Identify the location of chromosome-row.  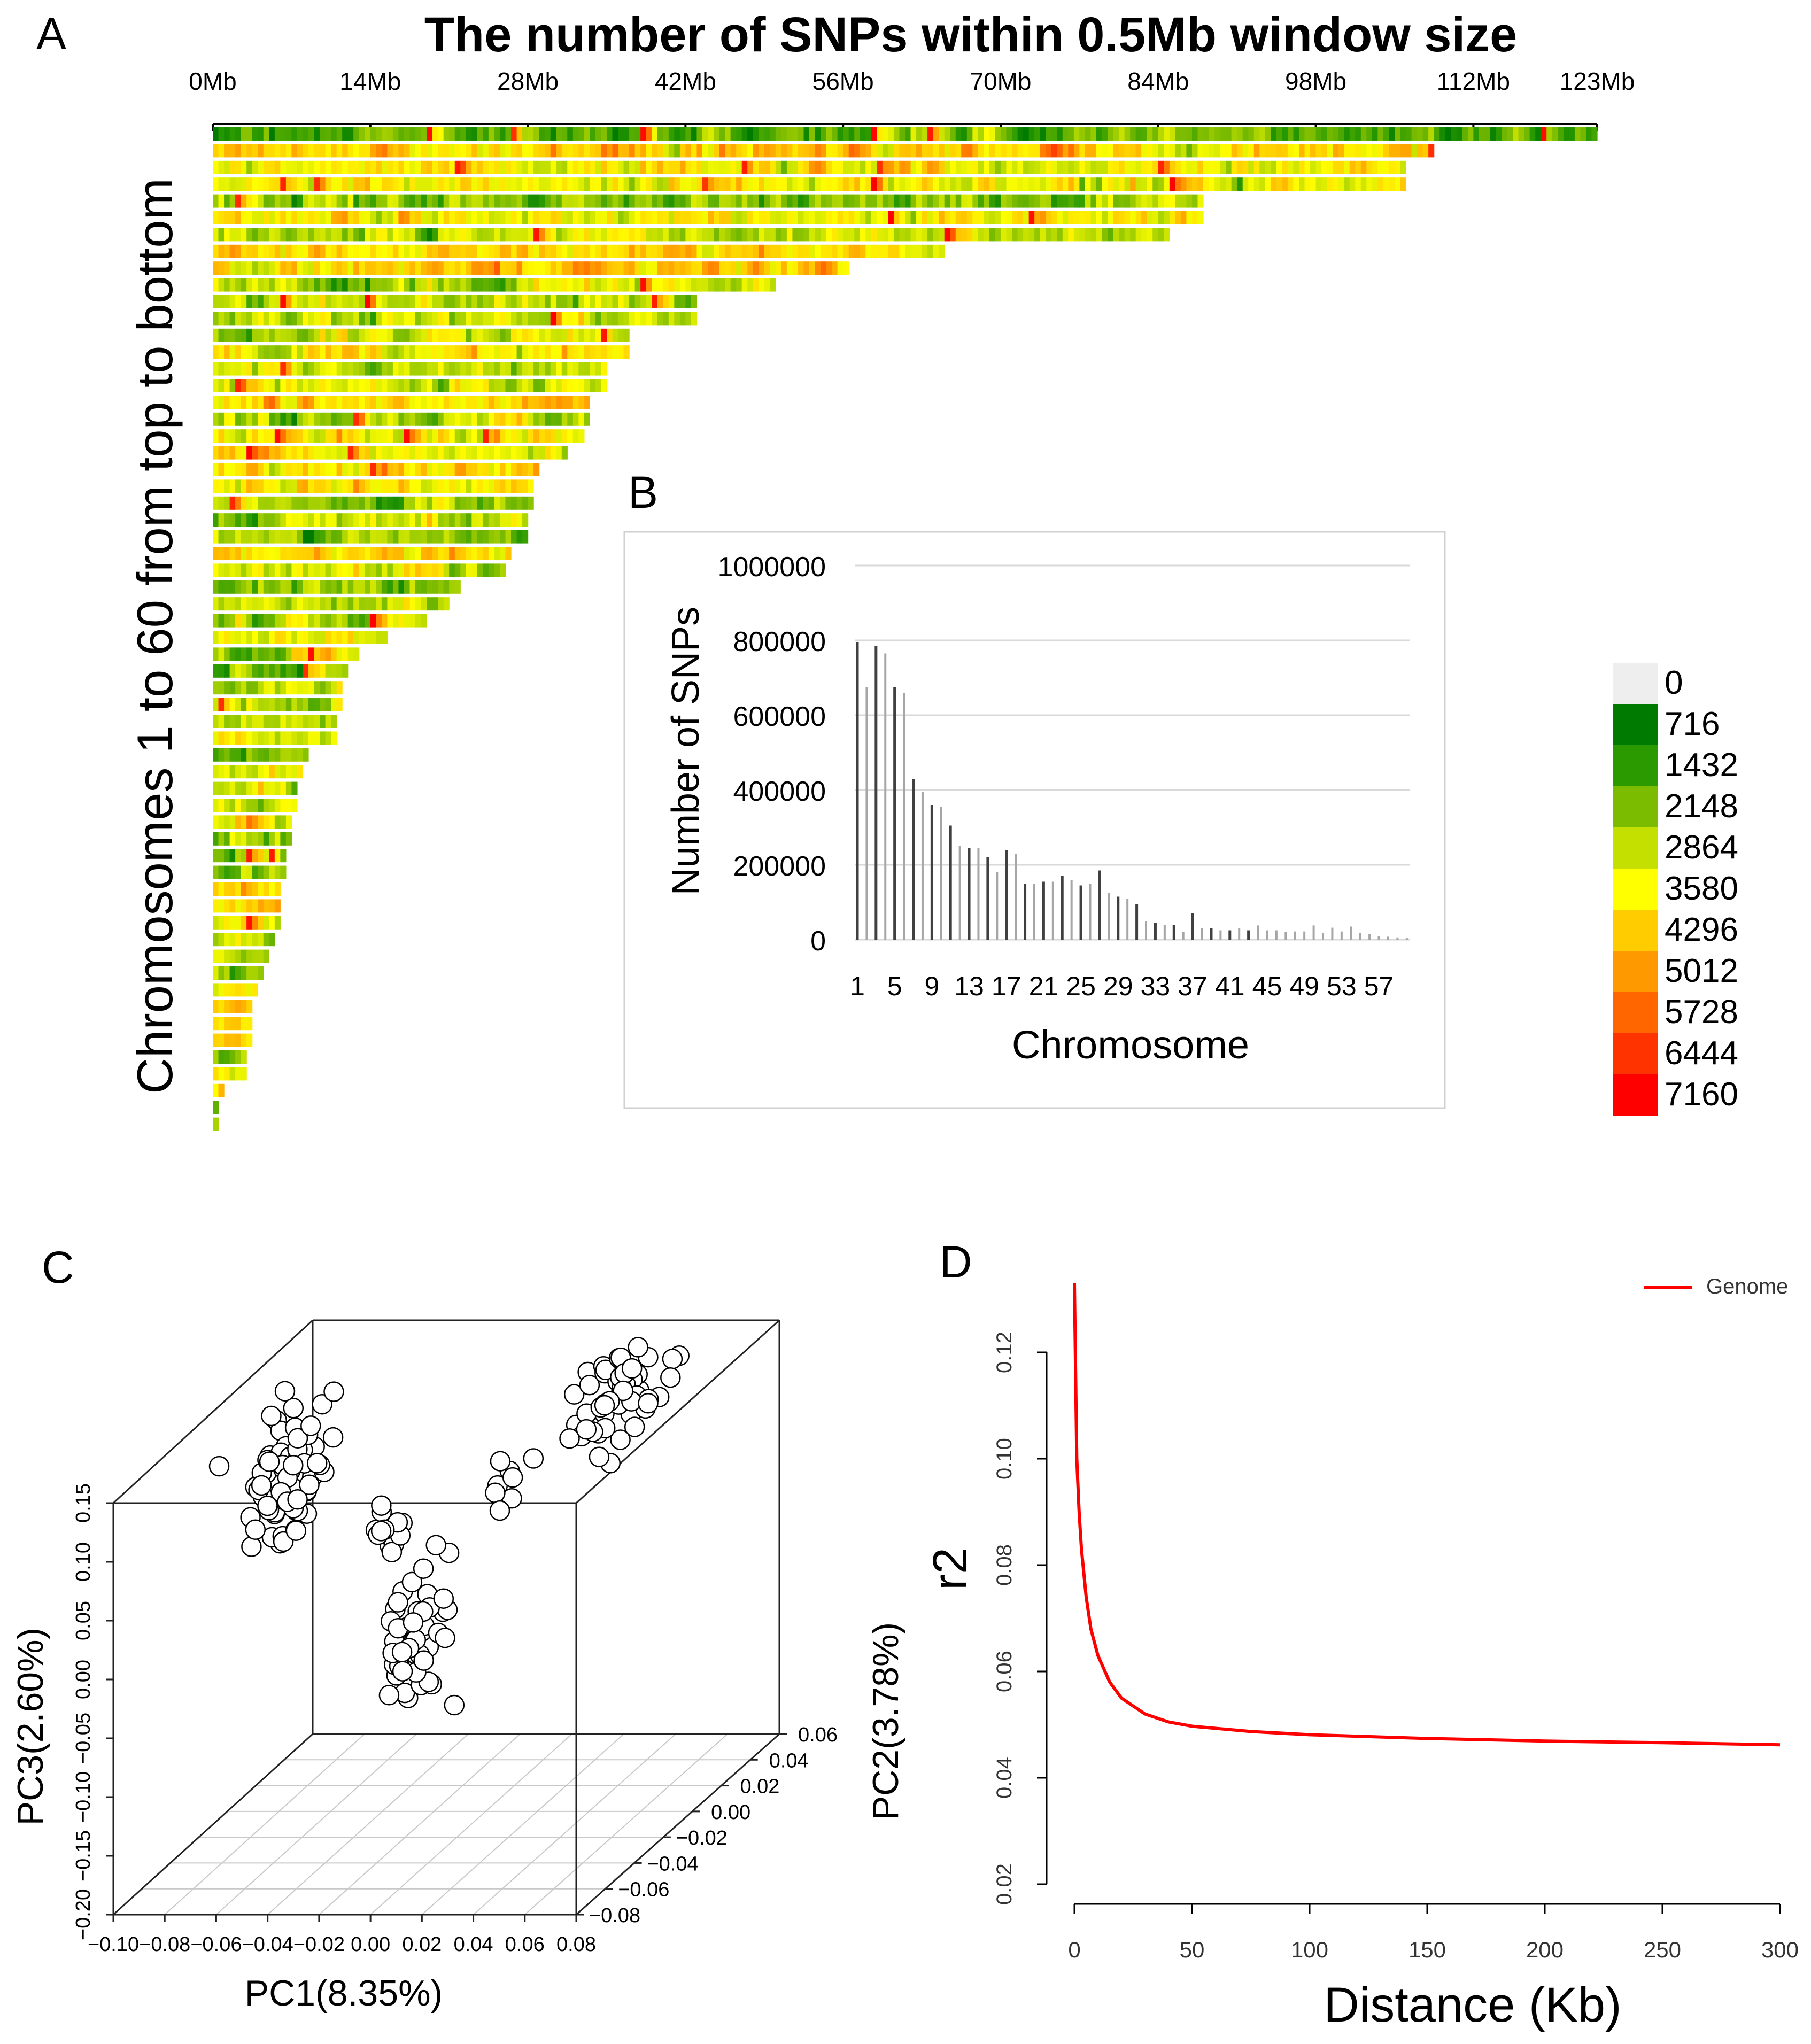
(261, 755).